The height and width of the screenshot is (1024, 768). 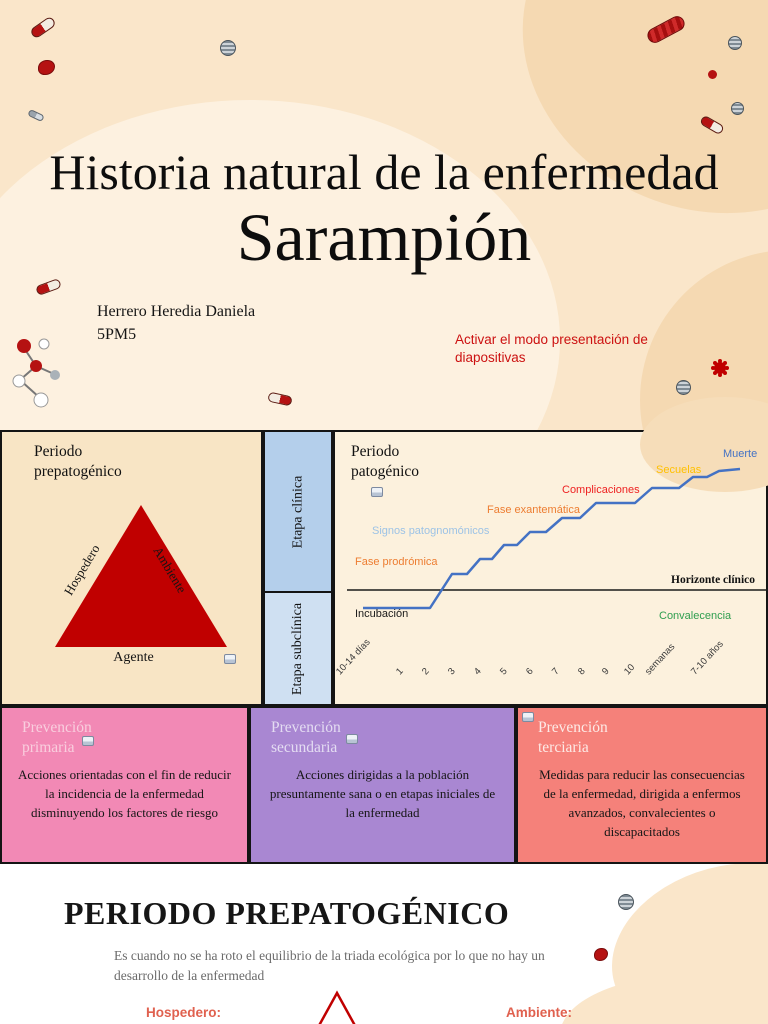 What do you see at coordinates (695, 616) in the screenshot?
I see `phase-label-convalecencia: Convalecencia` at bounding box center [695, 616].